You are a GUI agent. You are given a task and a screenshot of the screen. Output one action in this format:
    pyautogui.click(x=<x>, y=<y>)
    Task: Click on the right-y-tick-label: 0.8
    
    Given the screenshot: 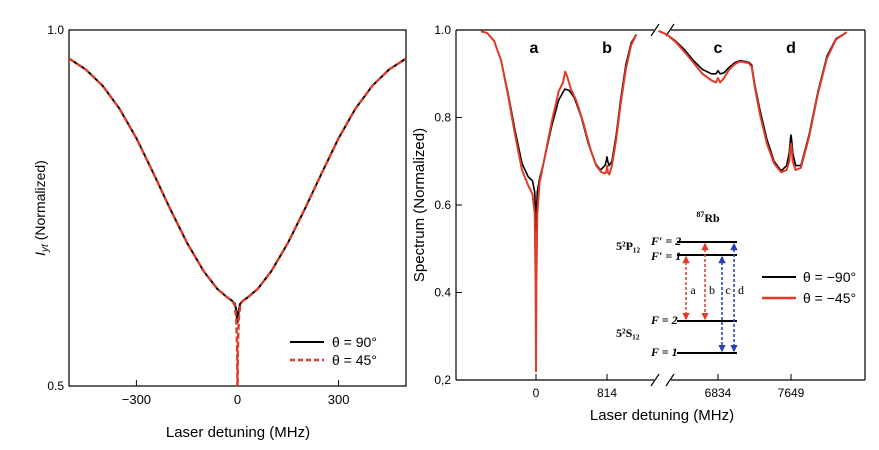 What is the action you would take?
    pyautogui.click(x=442, y=118)
    